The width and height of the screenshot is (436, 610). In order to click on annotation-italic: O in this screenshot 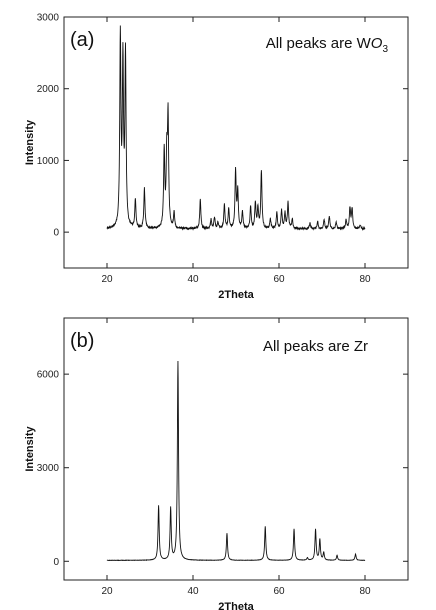, I will do `click(377, 43)`.